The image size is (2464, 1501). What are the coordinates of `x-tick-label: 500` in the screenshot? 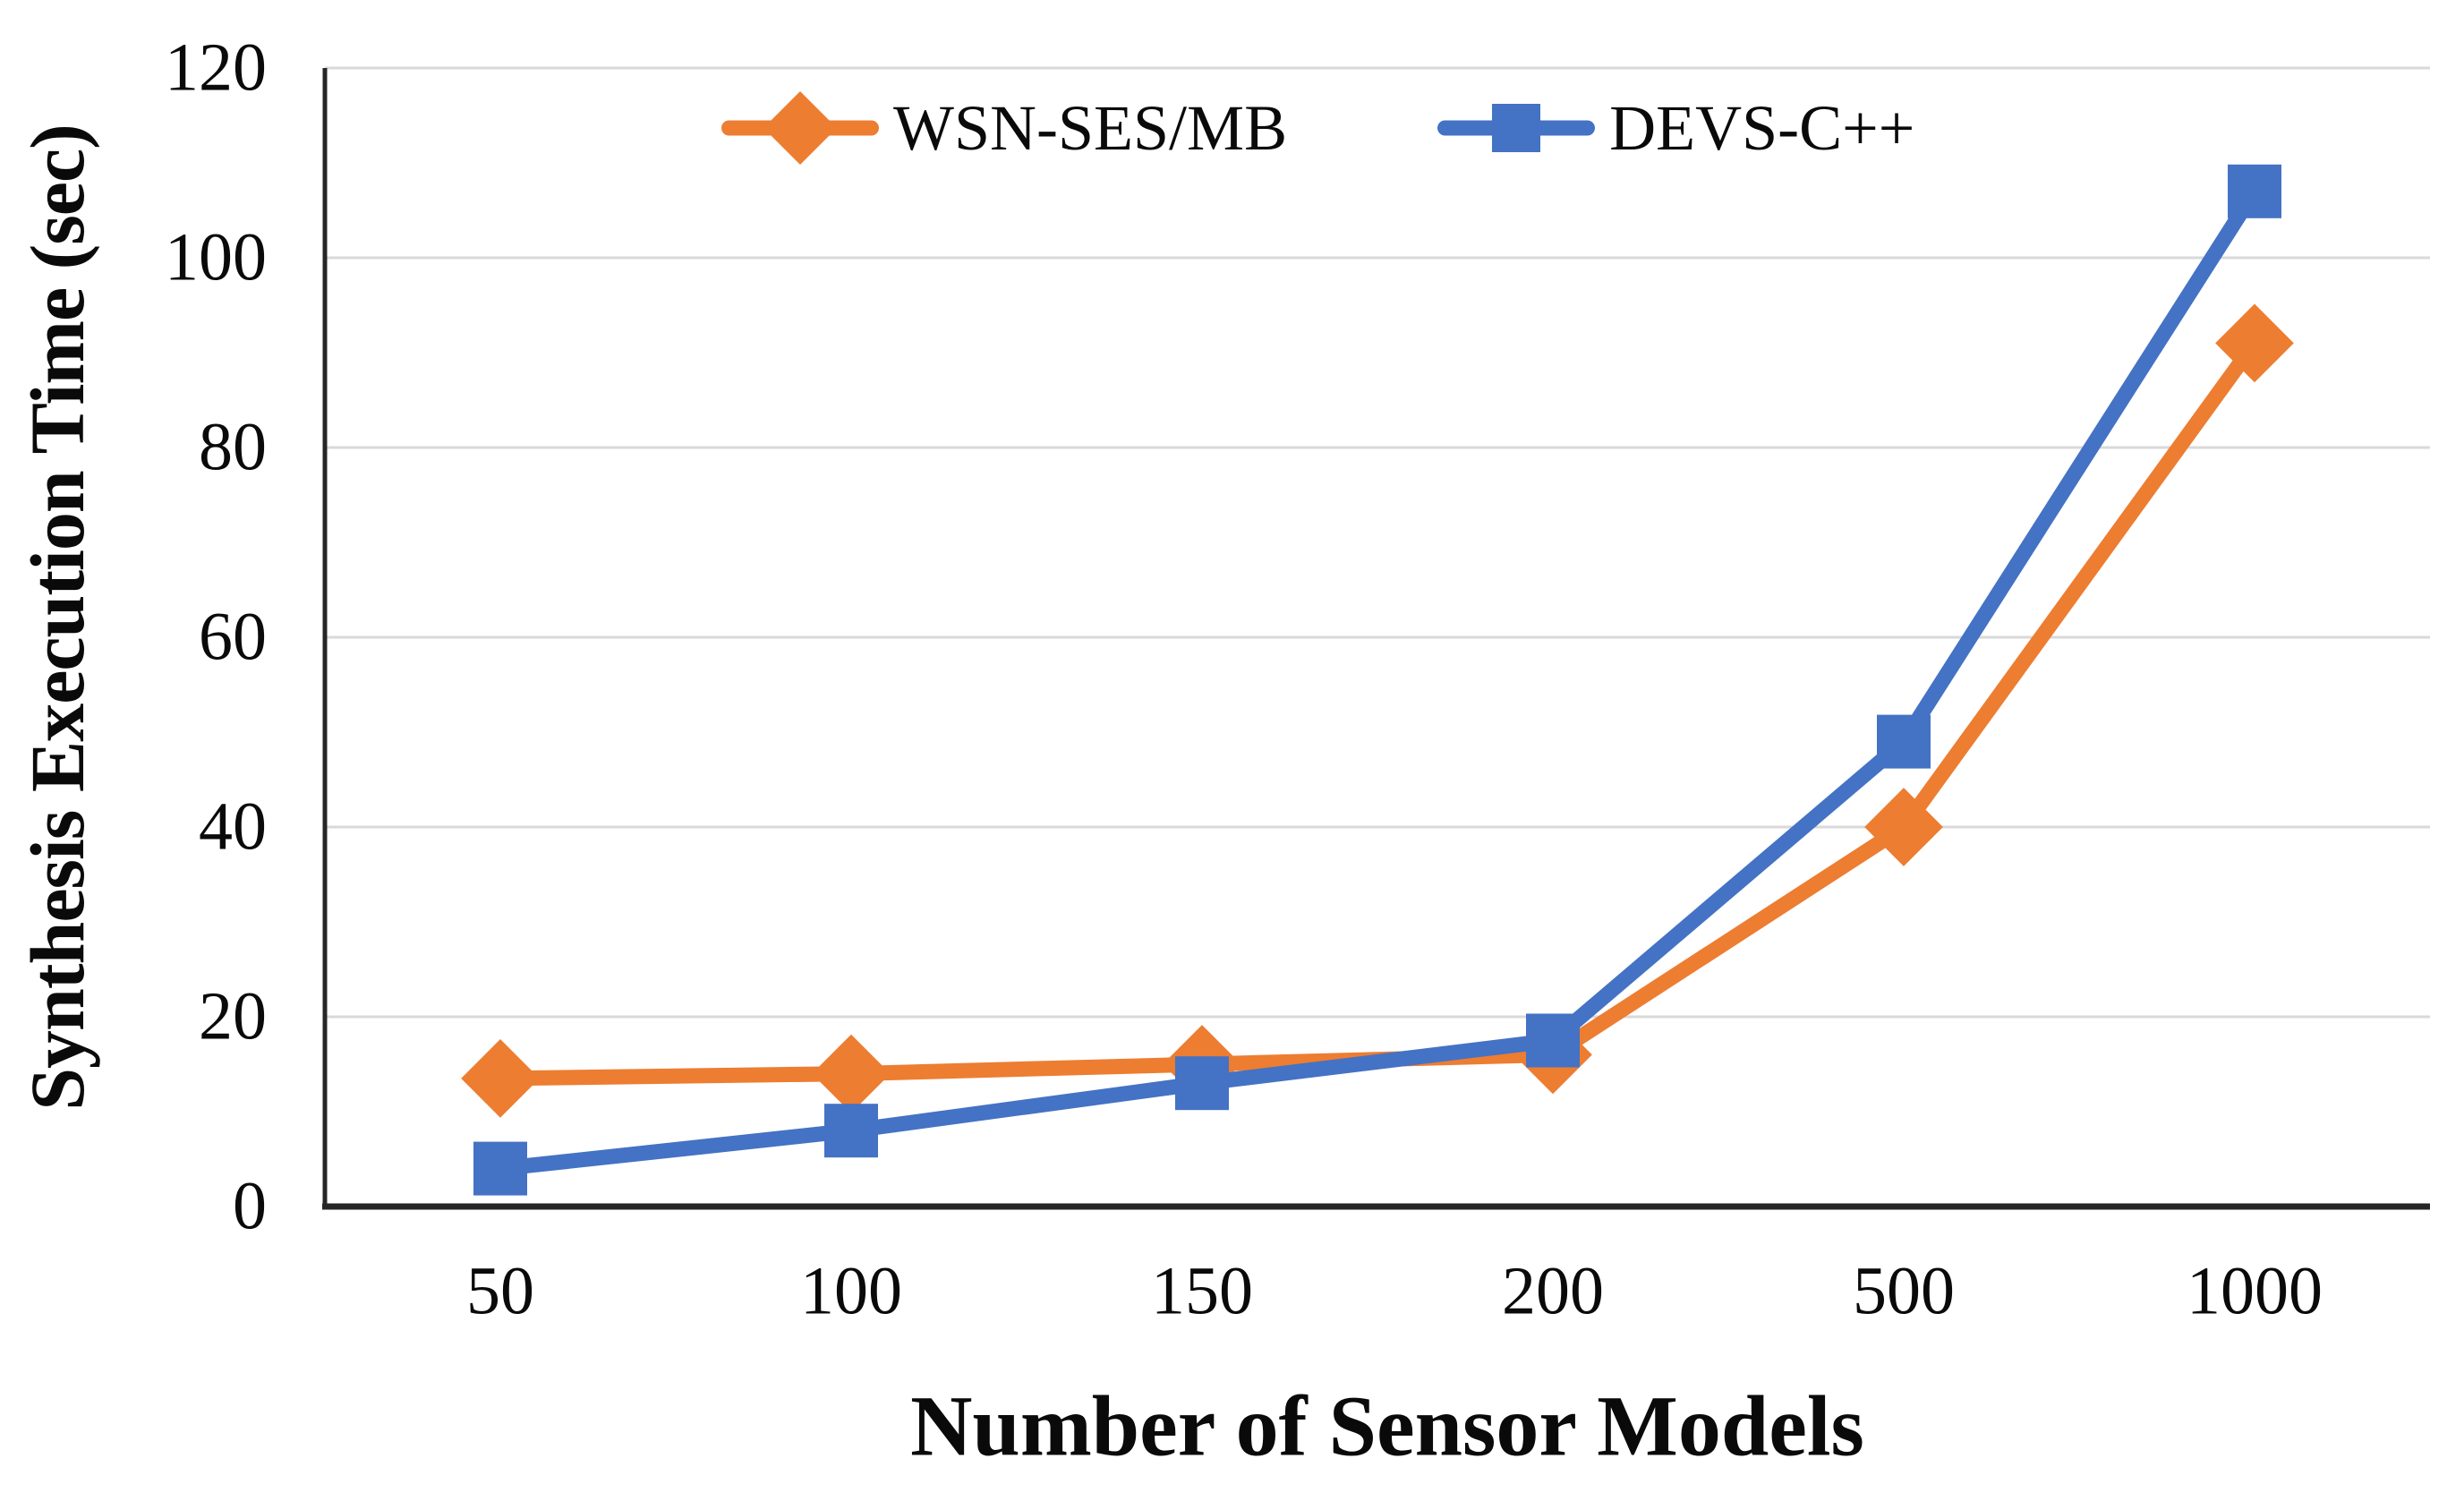 It's located at (1904, 1291).